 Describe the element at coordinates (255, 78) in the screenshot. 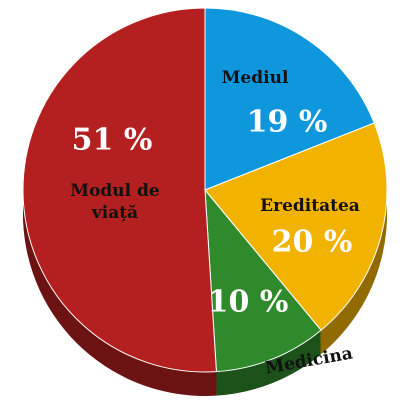

I see `category-label: Mediul` at that location.